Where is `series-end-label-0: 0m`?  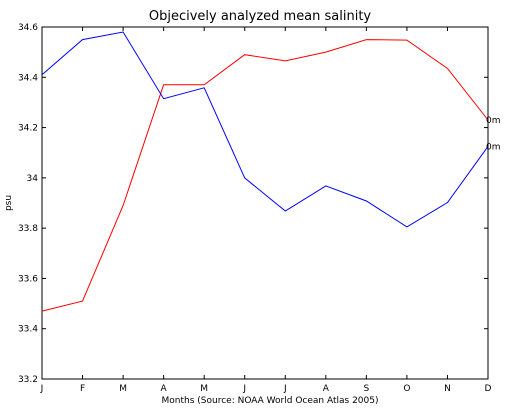
series-end-label-0: 0m is located at coordinates (493, 121).